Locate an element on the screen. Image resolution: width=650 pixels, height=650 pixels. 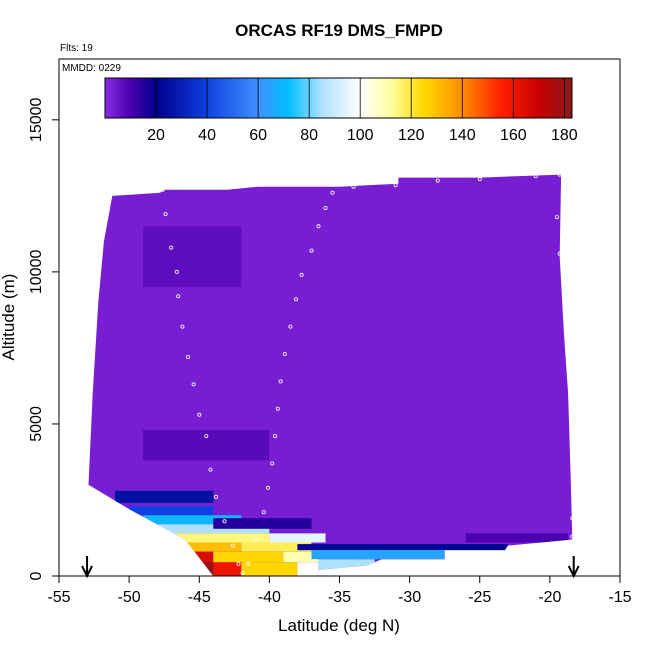
x-axis-label: Latitude (deg N) is located at coordinates (339, 625).